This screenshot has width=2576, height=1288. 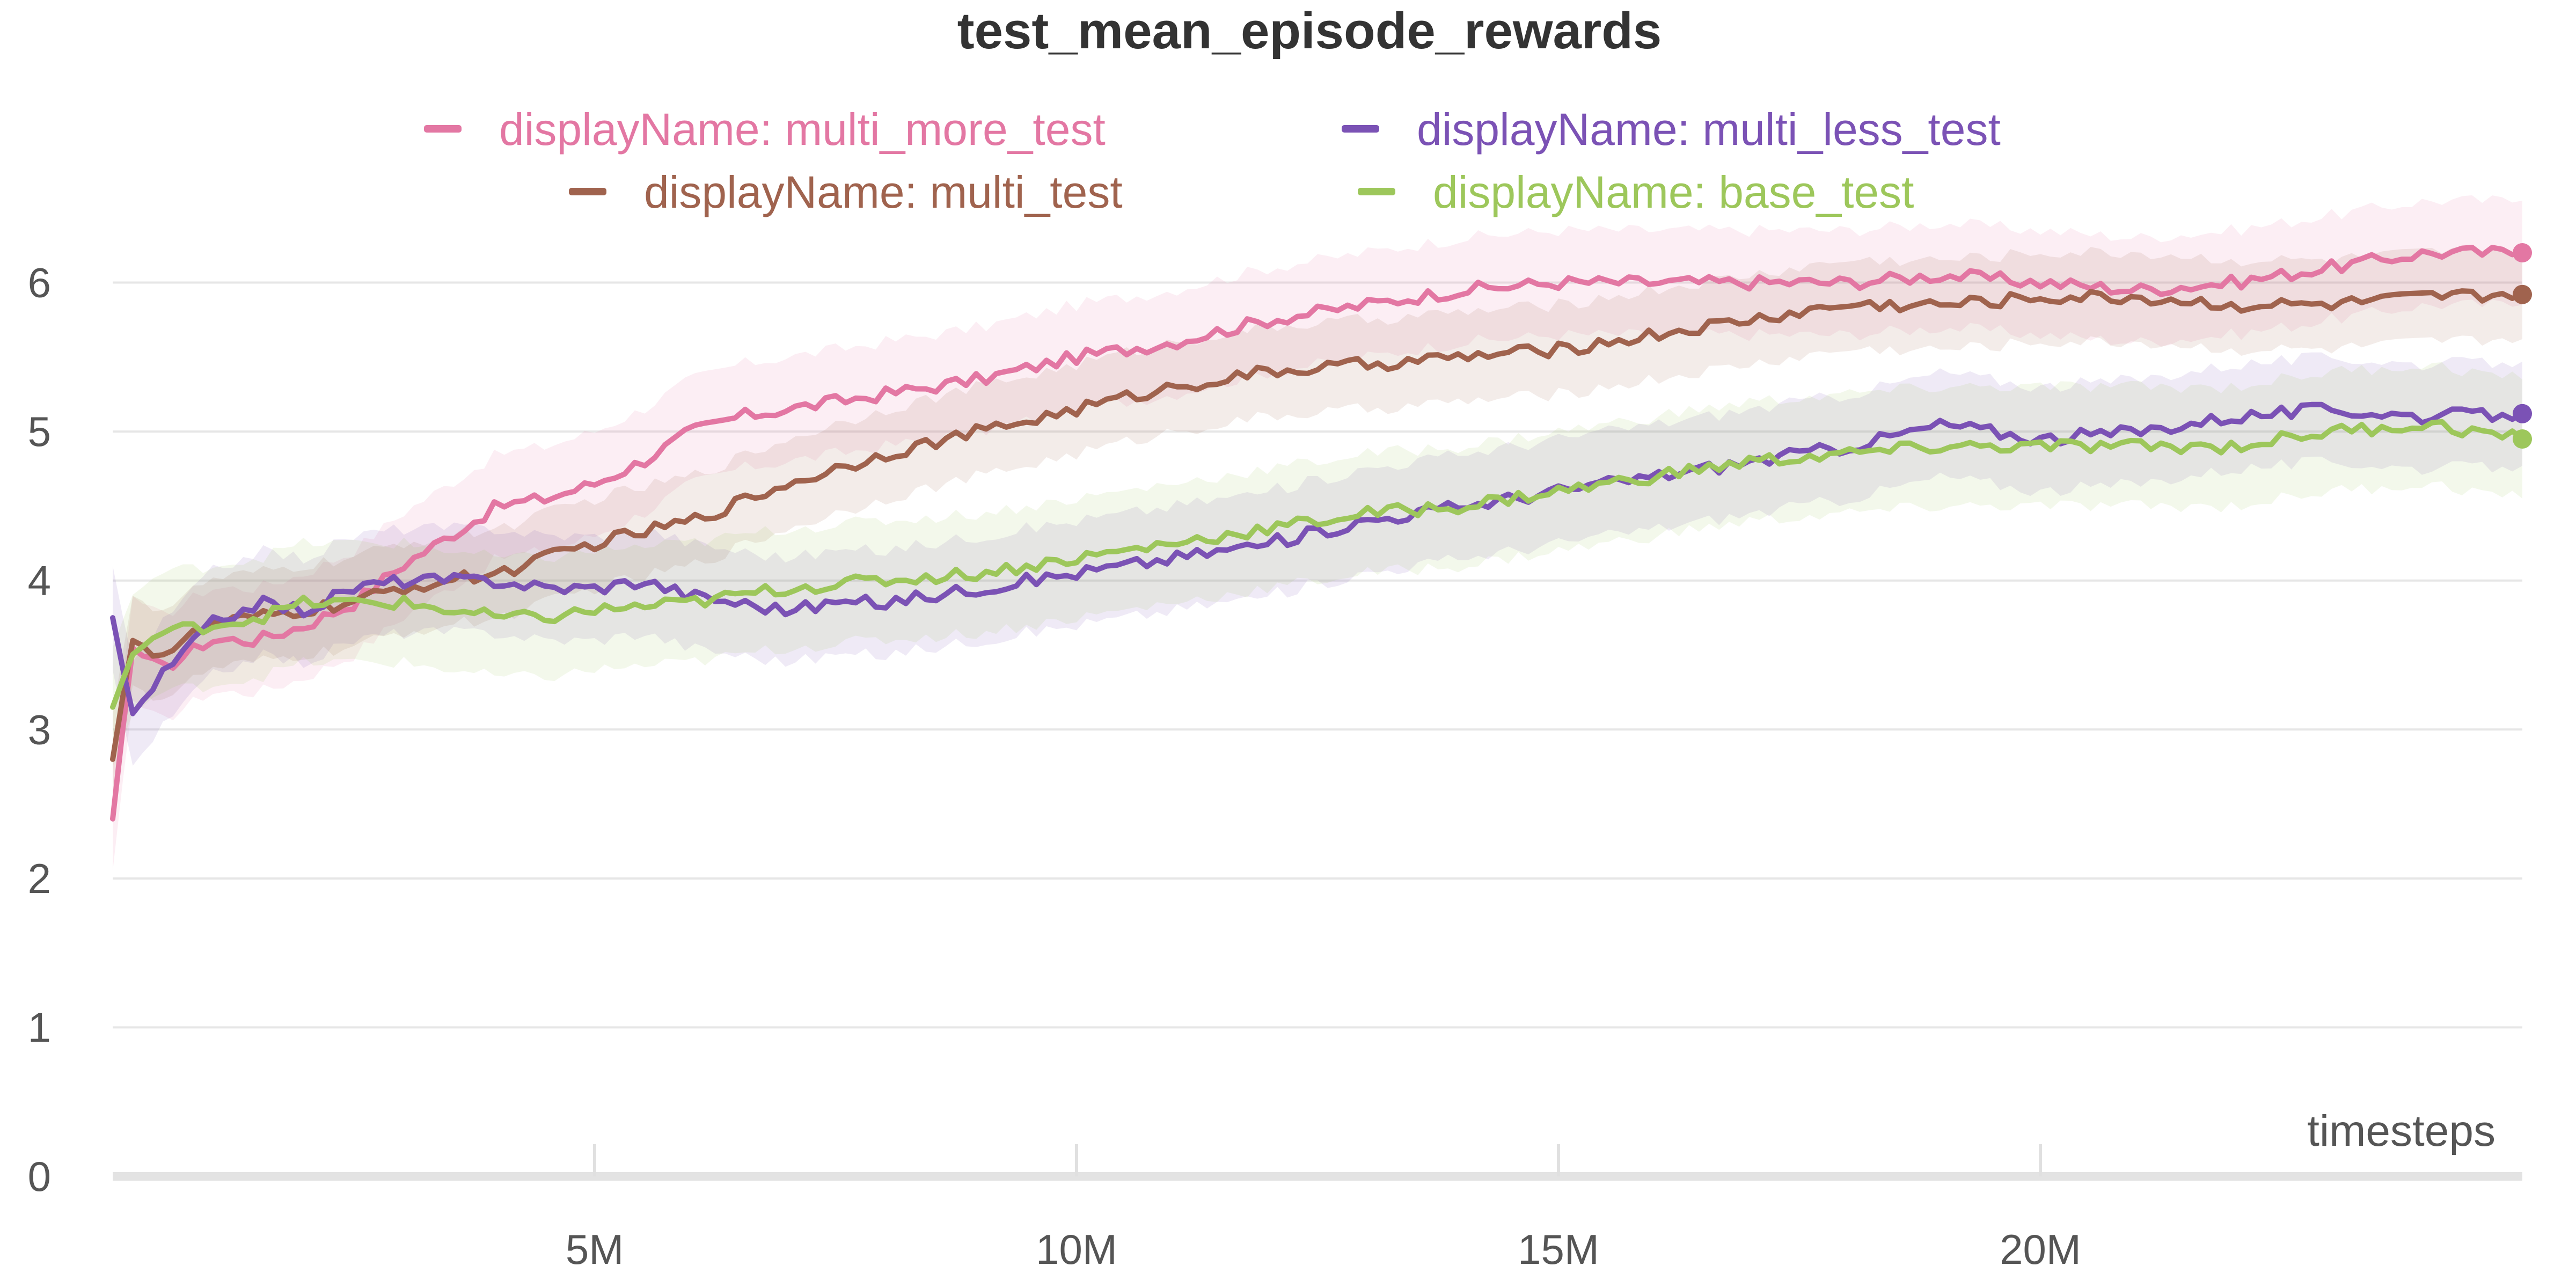 What do you see at coordinates (2522, 346) in the screenshot?
I see `series-end-markers` at bounding box center [2522, 346].